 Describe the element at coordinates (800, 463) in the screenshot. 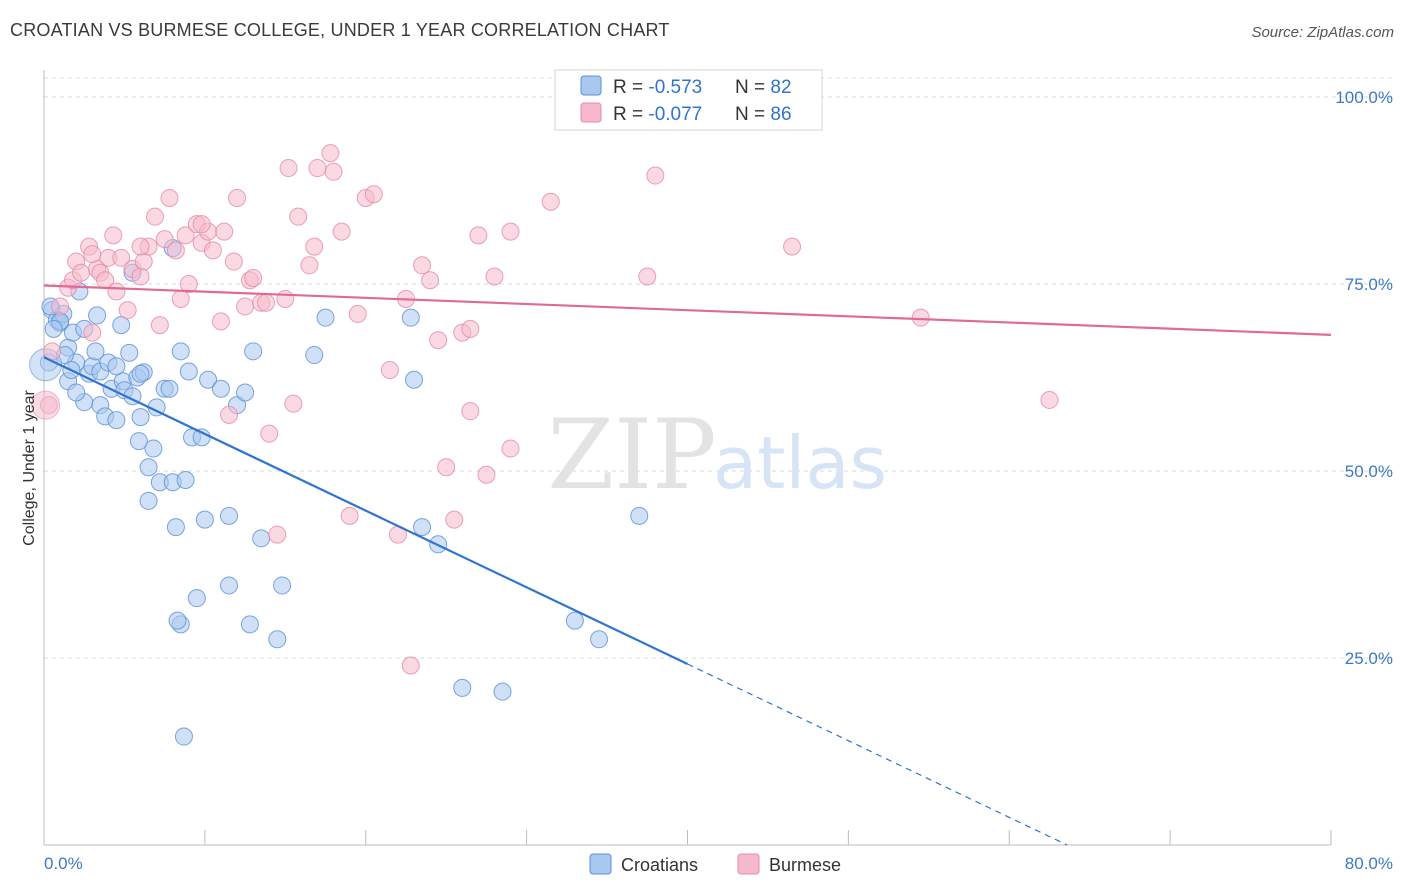

I see `watermark-atlas: atlas` at that location.